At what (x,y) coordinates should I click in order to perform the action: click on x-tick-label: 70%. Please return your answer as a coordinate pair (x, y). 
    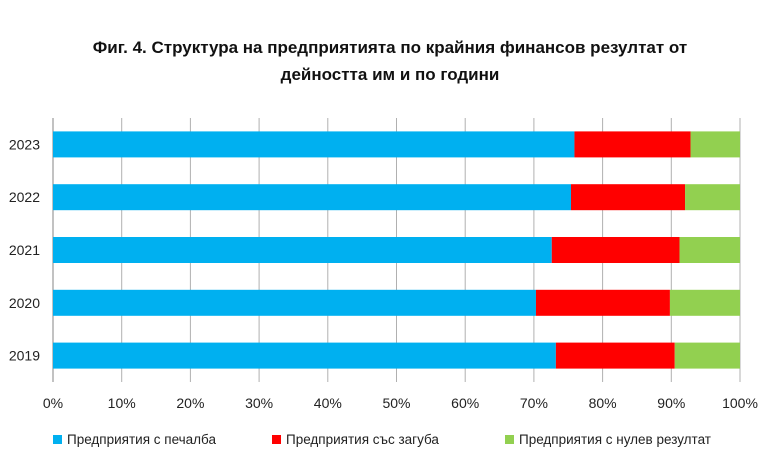
    Looking at the image, I should click on (534, 403).